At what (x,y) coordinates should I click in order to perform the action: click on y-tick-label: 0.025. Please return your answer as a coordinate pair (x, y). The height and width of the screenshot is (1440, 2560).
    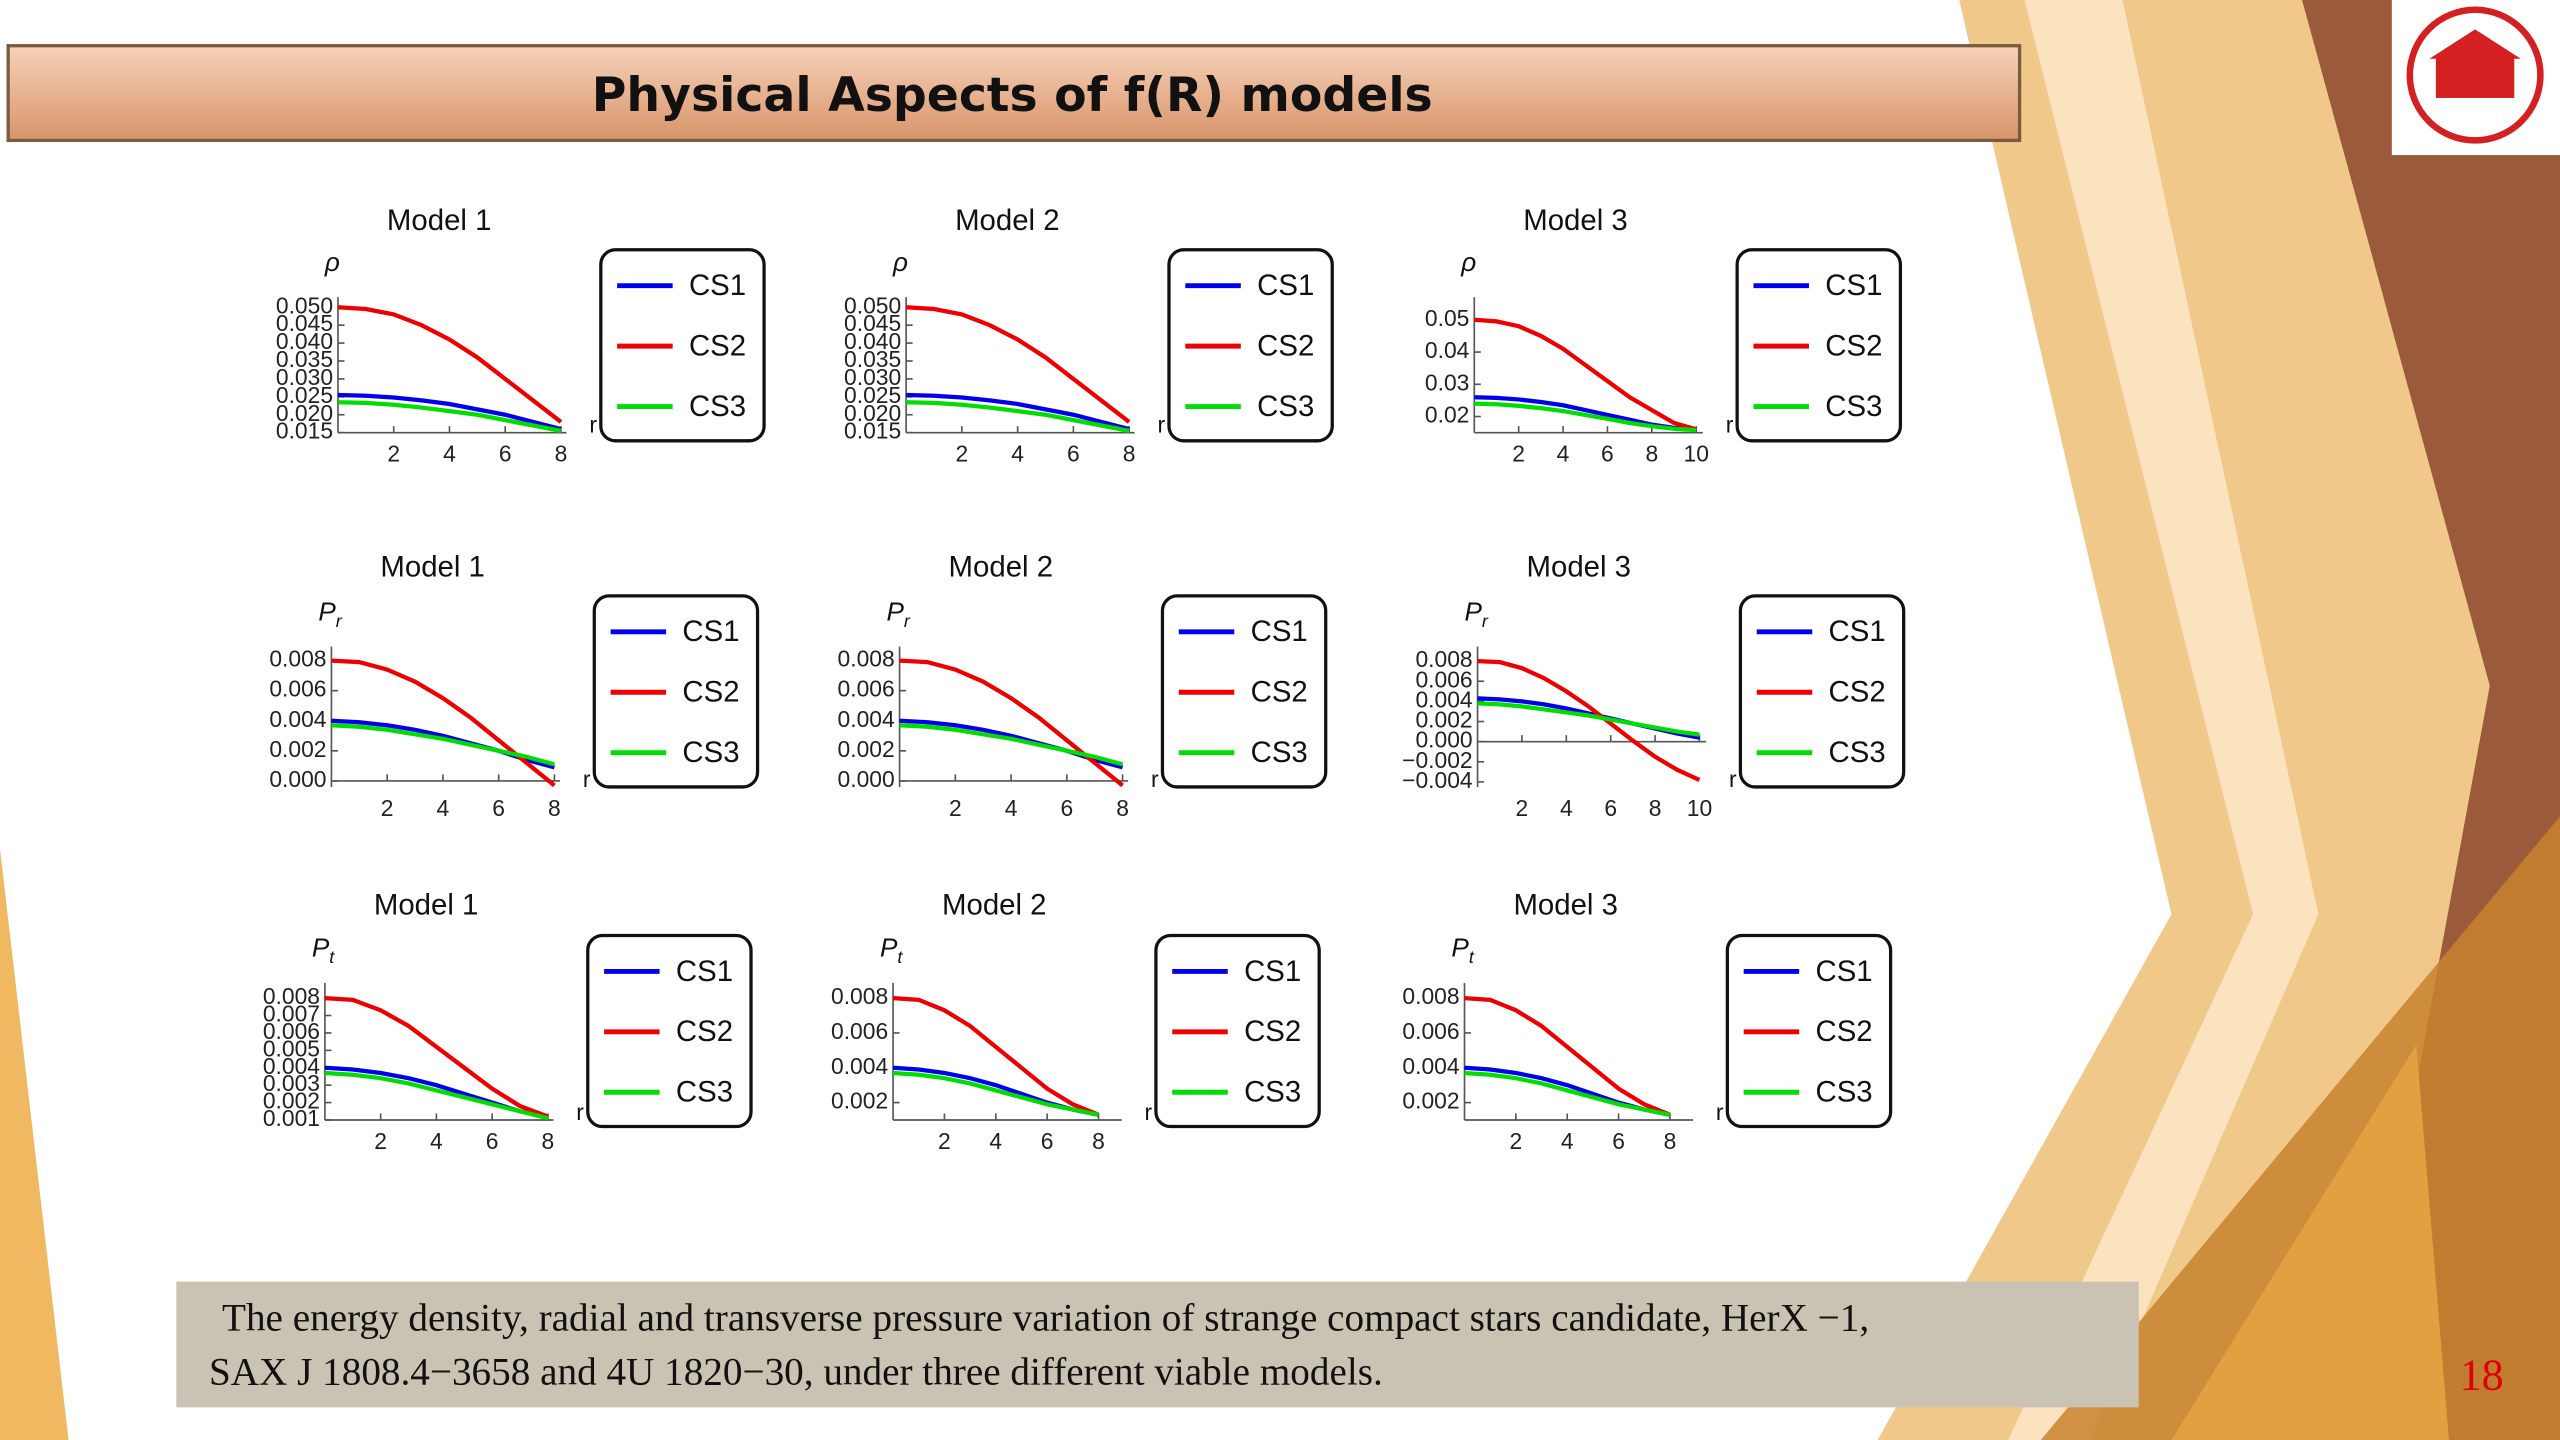
    Looking at the image, I should click on (872, 395).